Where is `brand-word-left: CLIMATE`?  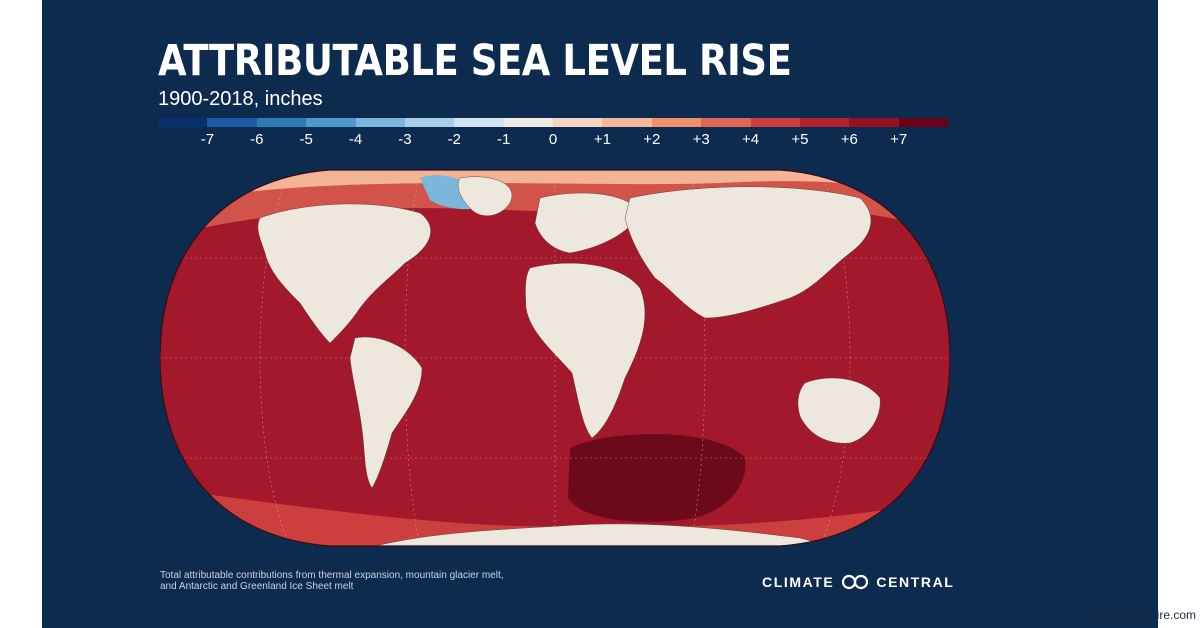
brand-word-left: CLIMATE is located at coordinates (798, 582).